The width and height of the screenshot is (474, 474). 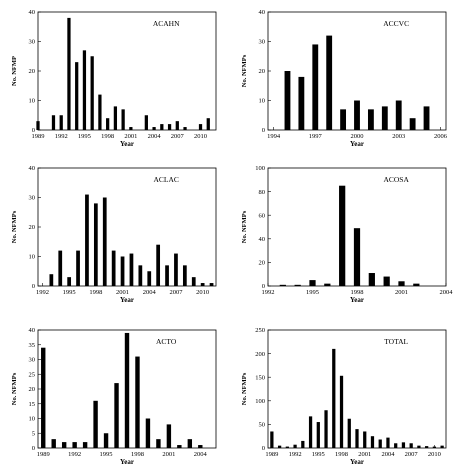 What do you see at coordinates (262, 192) in the screenshot?
I see `y-tick-label: 80` at bounding box center [262, 192].